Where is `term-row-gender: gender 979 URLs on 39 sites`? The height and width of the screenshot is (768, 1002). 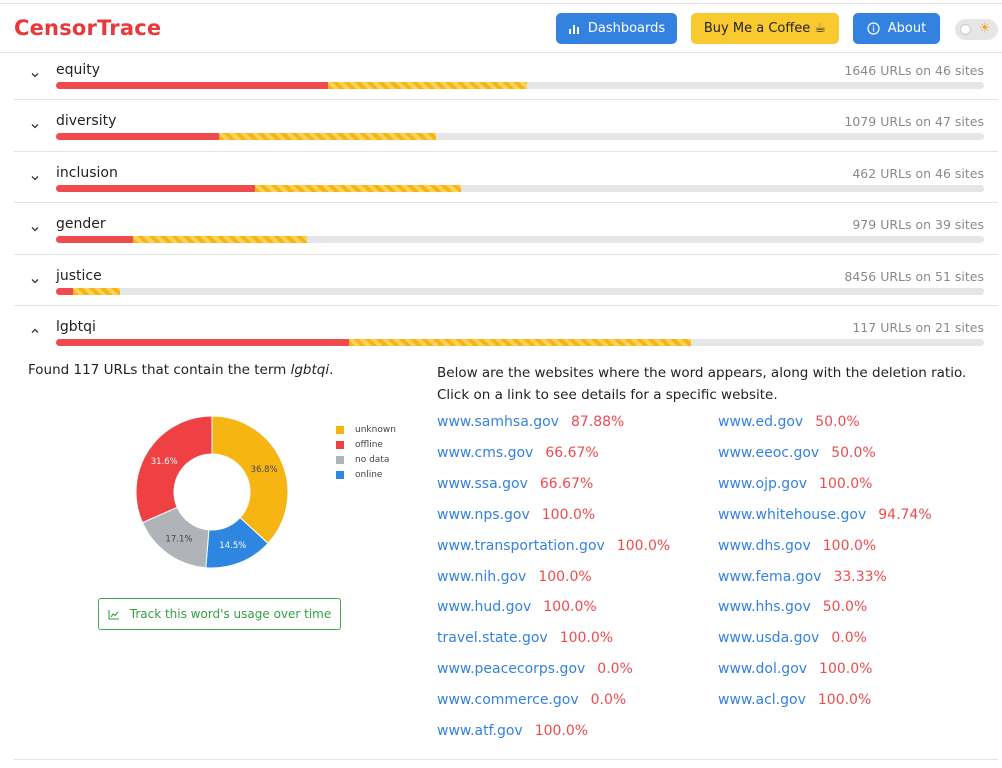 term-row-gender: gender 979 URLs on 39 sites is located at coordinates (506, 229).